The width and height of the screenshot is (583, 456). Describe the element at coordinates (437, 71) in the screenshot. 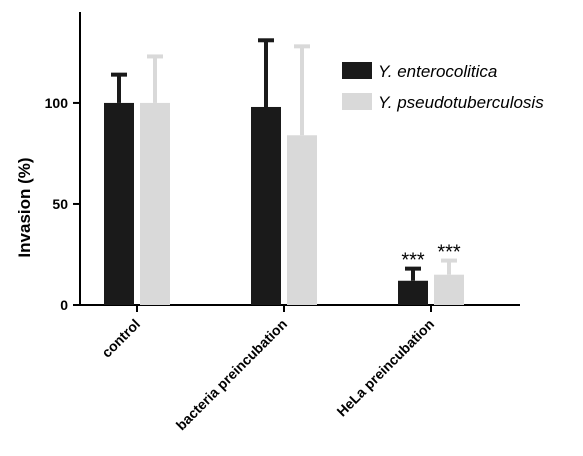

I see `legend-label: Y. enterocolitica` at that location.